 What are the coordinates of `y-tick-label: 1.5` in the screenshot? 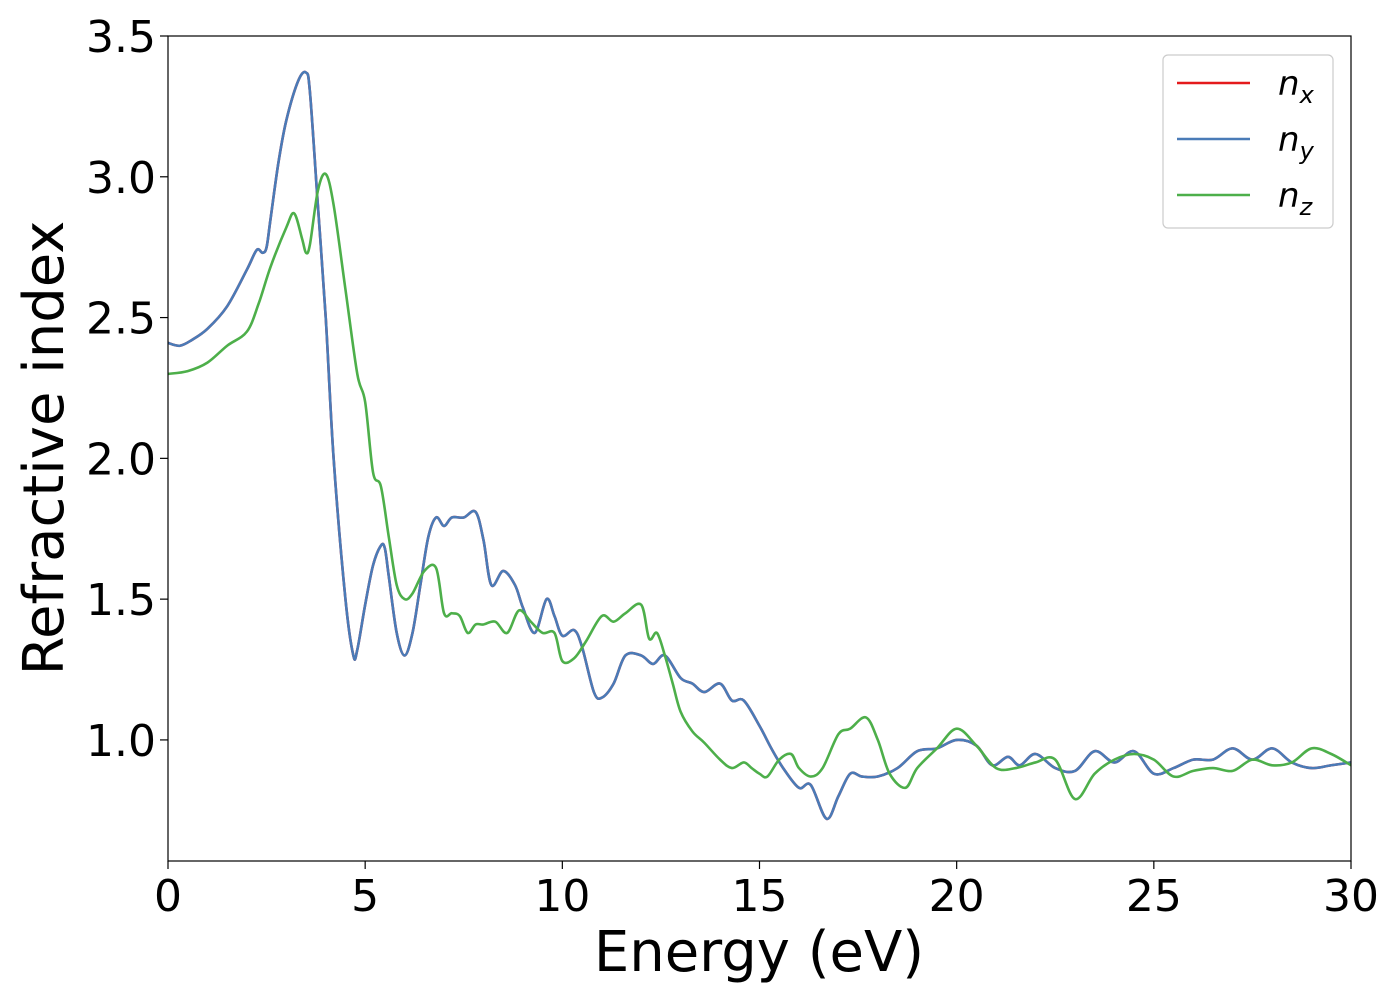 It's located at (121, 600).